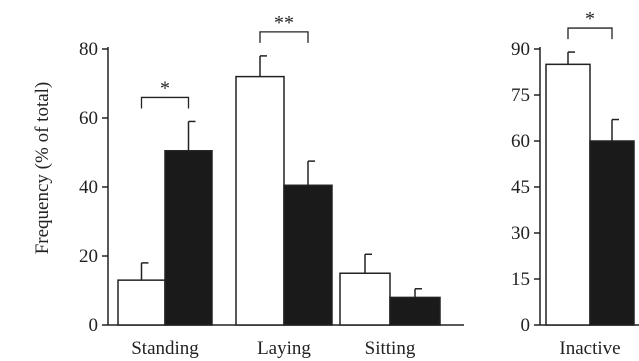 The image size is (639, 361). Describe the element at coordinates (520, 233) in the screenshot. I see `y-tick-label: 30` at that location.